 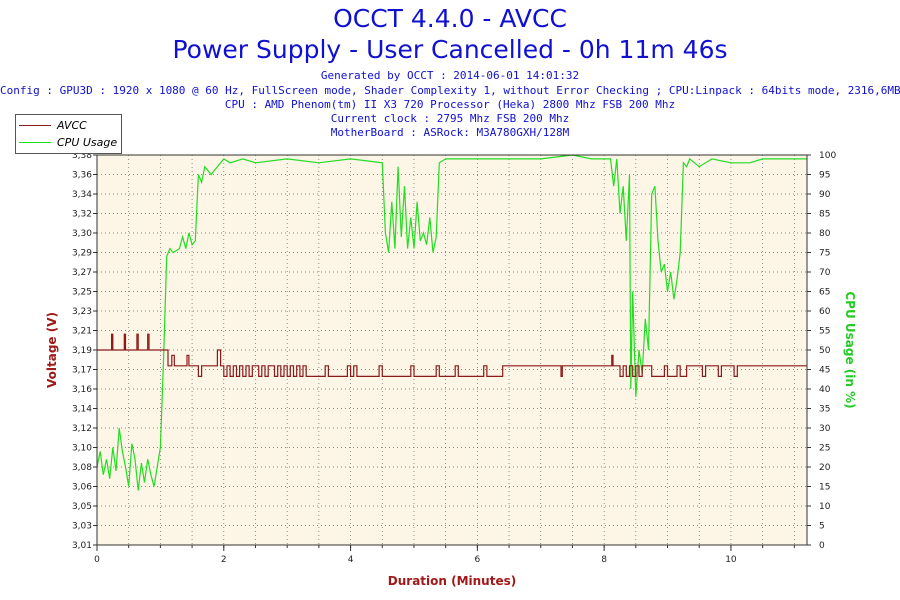 I want to click on x-tick-label: 8, so click(x=604, y=560).